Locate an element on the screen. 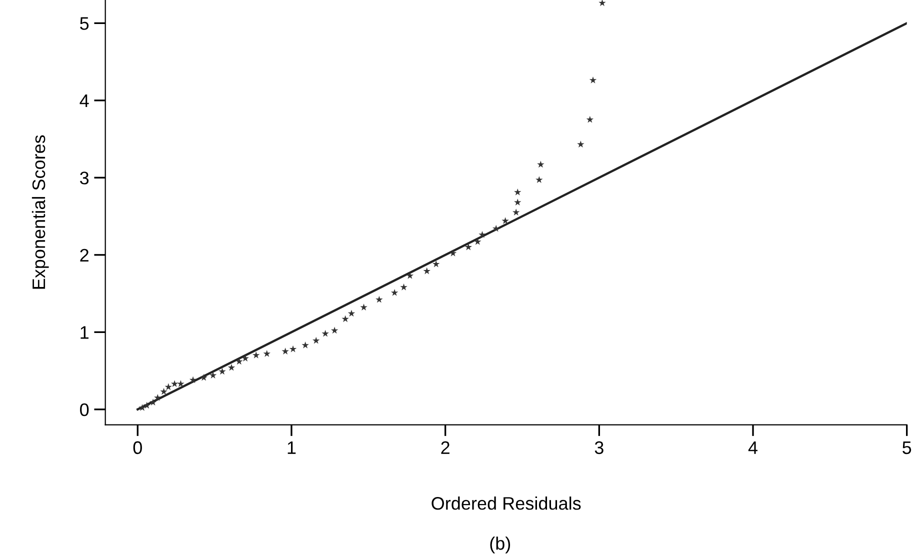 This screenshot has width=916, height=559. x-tick-label: 5 is located at coordinates (907, 447).